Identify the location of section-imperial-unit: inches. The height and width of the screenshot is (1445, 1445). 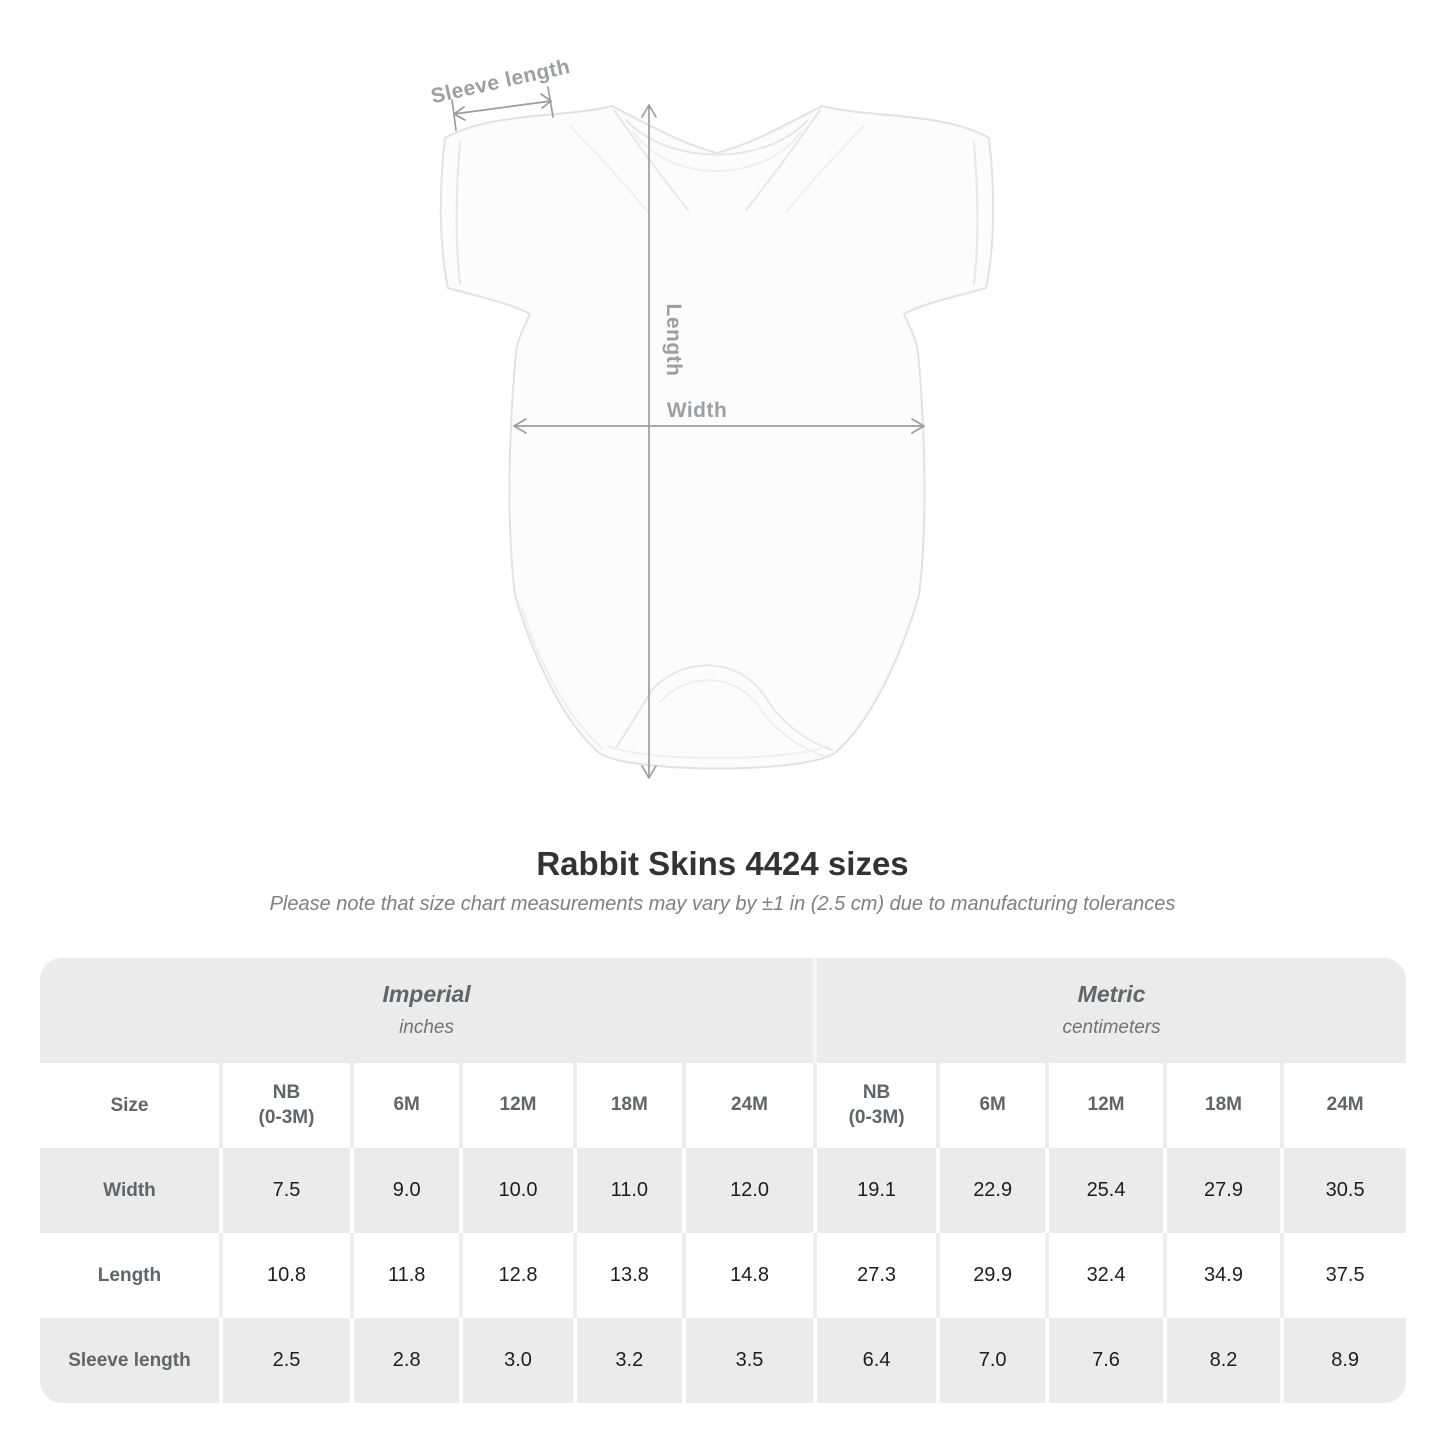
(426, 1027).